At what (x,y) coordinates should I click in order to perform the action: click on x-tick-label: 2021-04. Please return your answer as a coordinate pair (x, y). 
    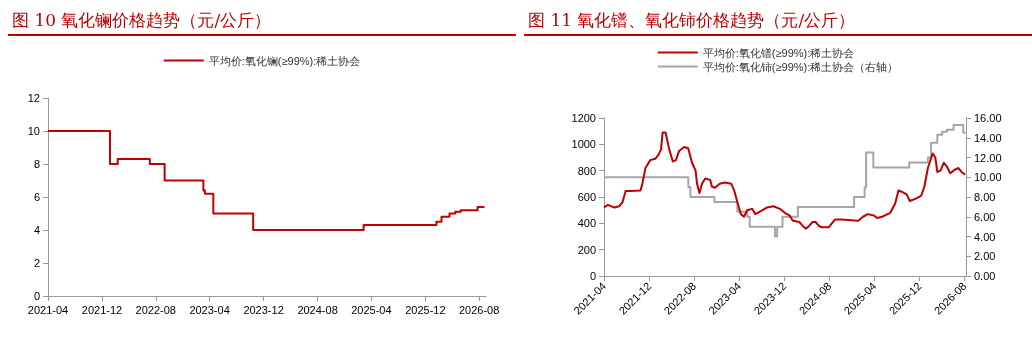
    Looking at the image, I should click on (48, 309).